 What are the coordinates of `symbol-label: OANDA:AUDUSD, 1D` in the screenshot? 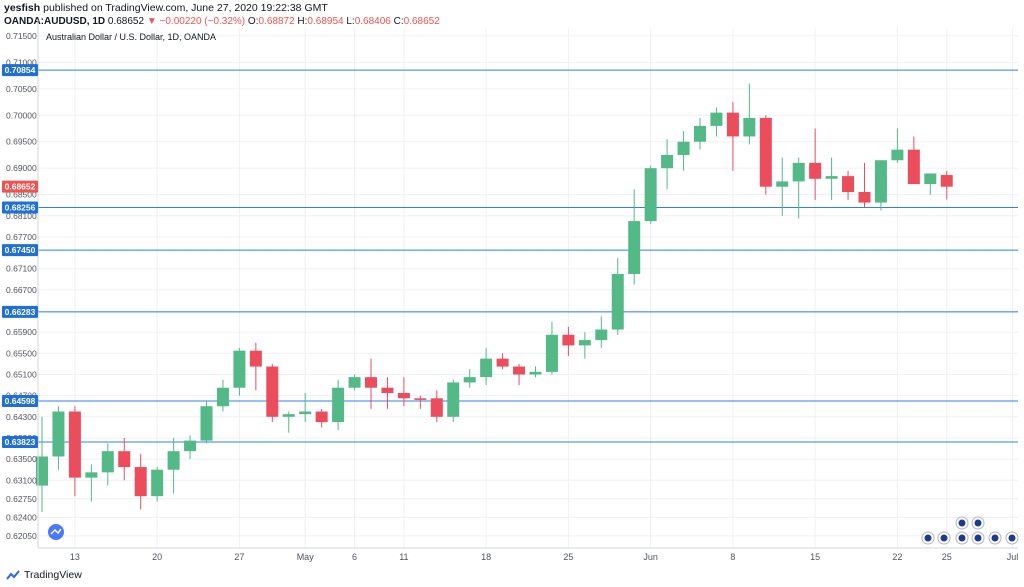 It's located at (55, 21).